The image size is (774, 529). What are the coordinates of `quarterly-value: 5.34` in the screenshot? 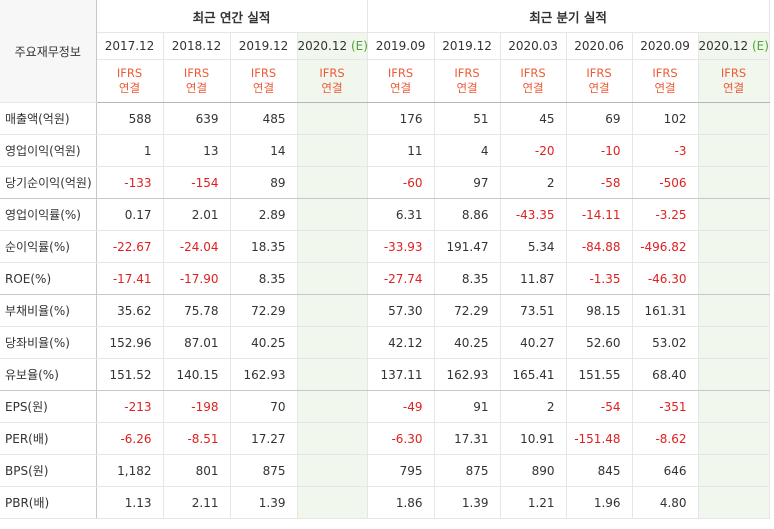 It's located at (533, 246).